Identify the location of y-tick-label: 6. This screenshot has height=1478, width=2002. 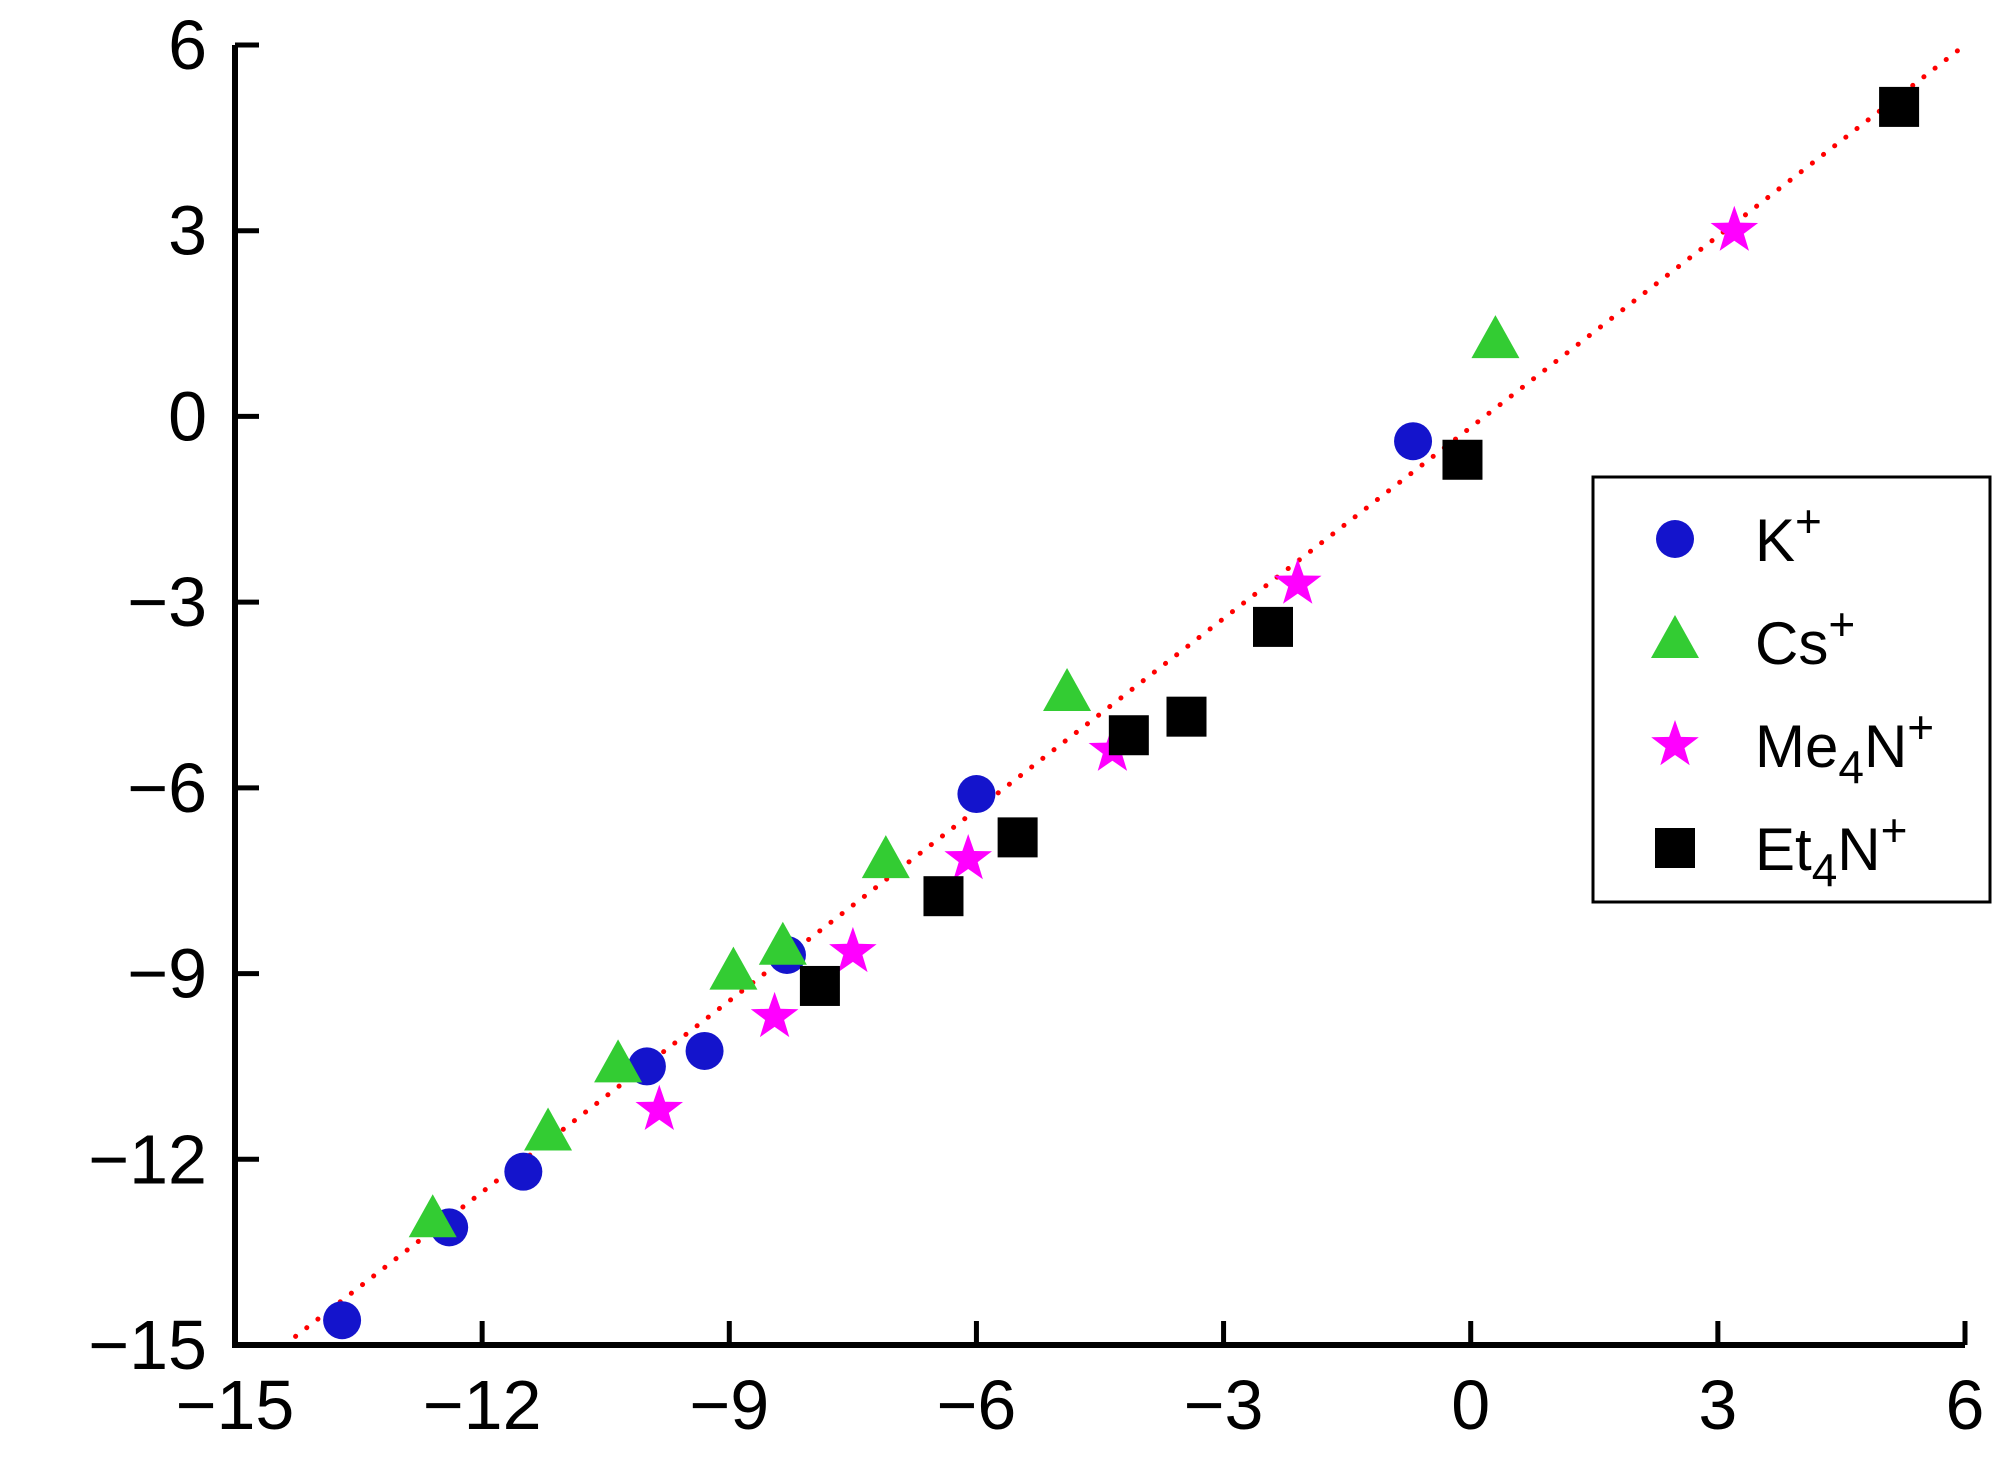
(187, 45).